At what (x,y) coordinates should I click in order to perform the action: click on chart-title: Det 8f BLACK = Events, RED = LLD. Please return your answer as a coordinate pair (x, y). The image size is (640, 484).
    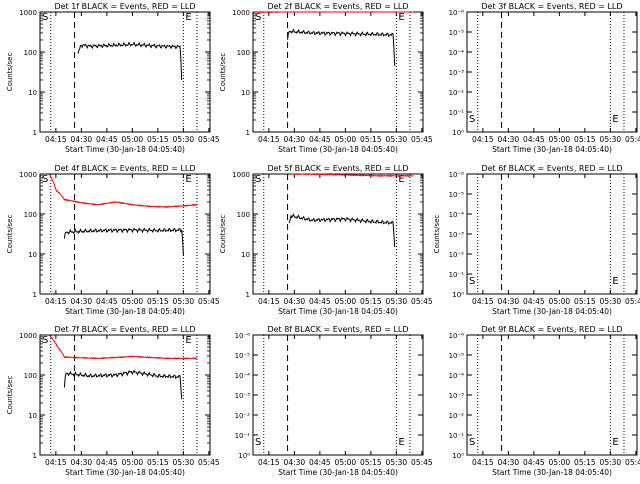
    Looking at the image, I should click on (337, 329).